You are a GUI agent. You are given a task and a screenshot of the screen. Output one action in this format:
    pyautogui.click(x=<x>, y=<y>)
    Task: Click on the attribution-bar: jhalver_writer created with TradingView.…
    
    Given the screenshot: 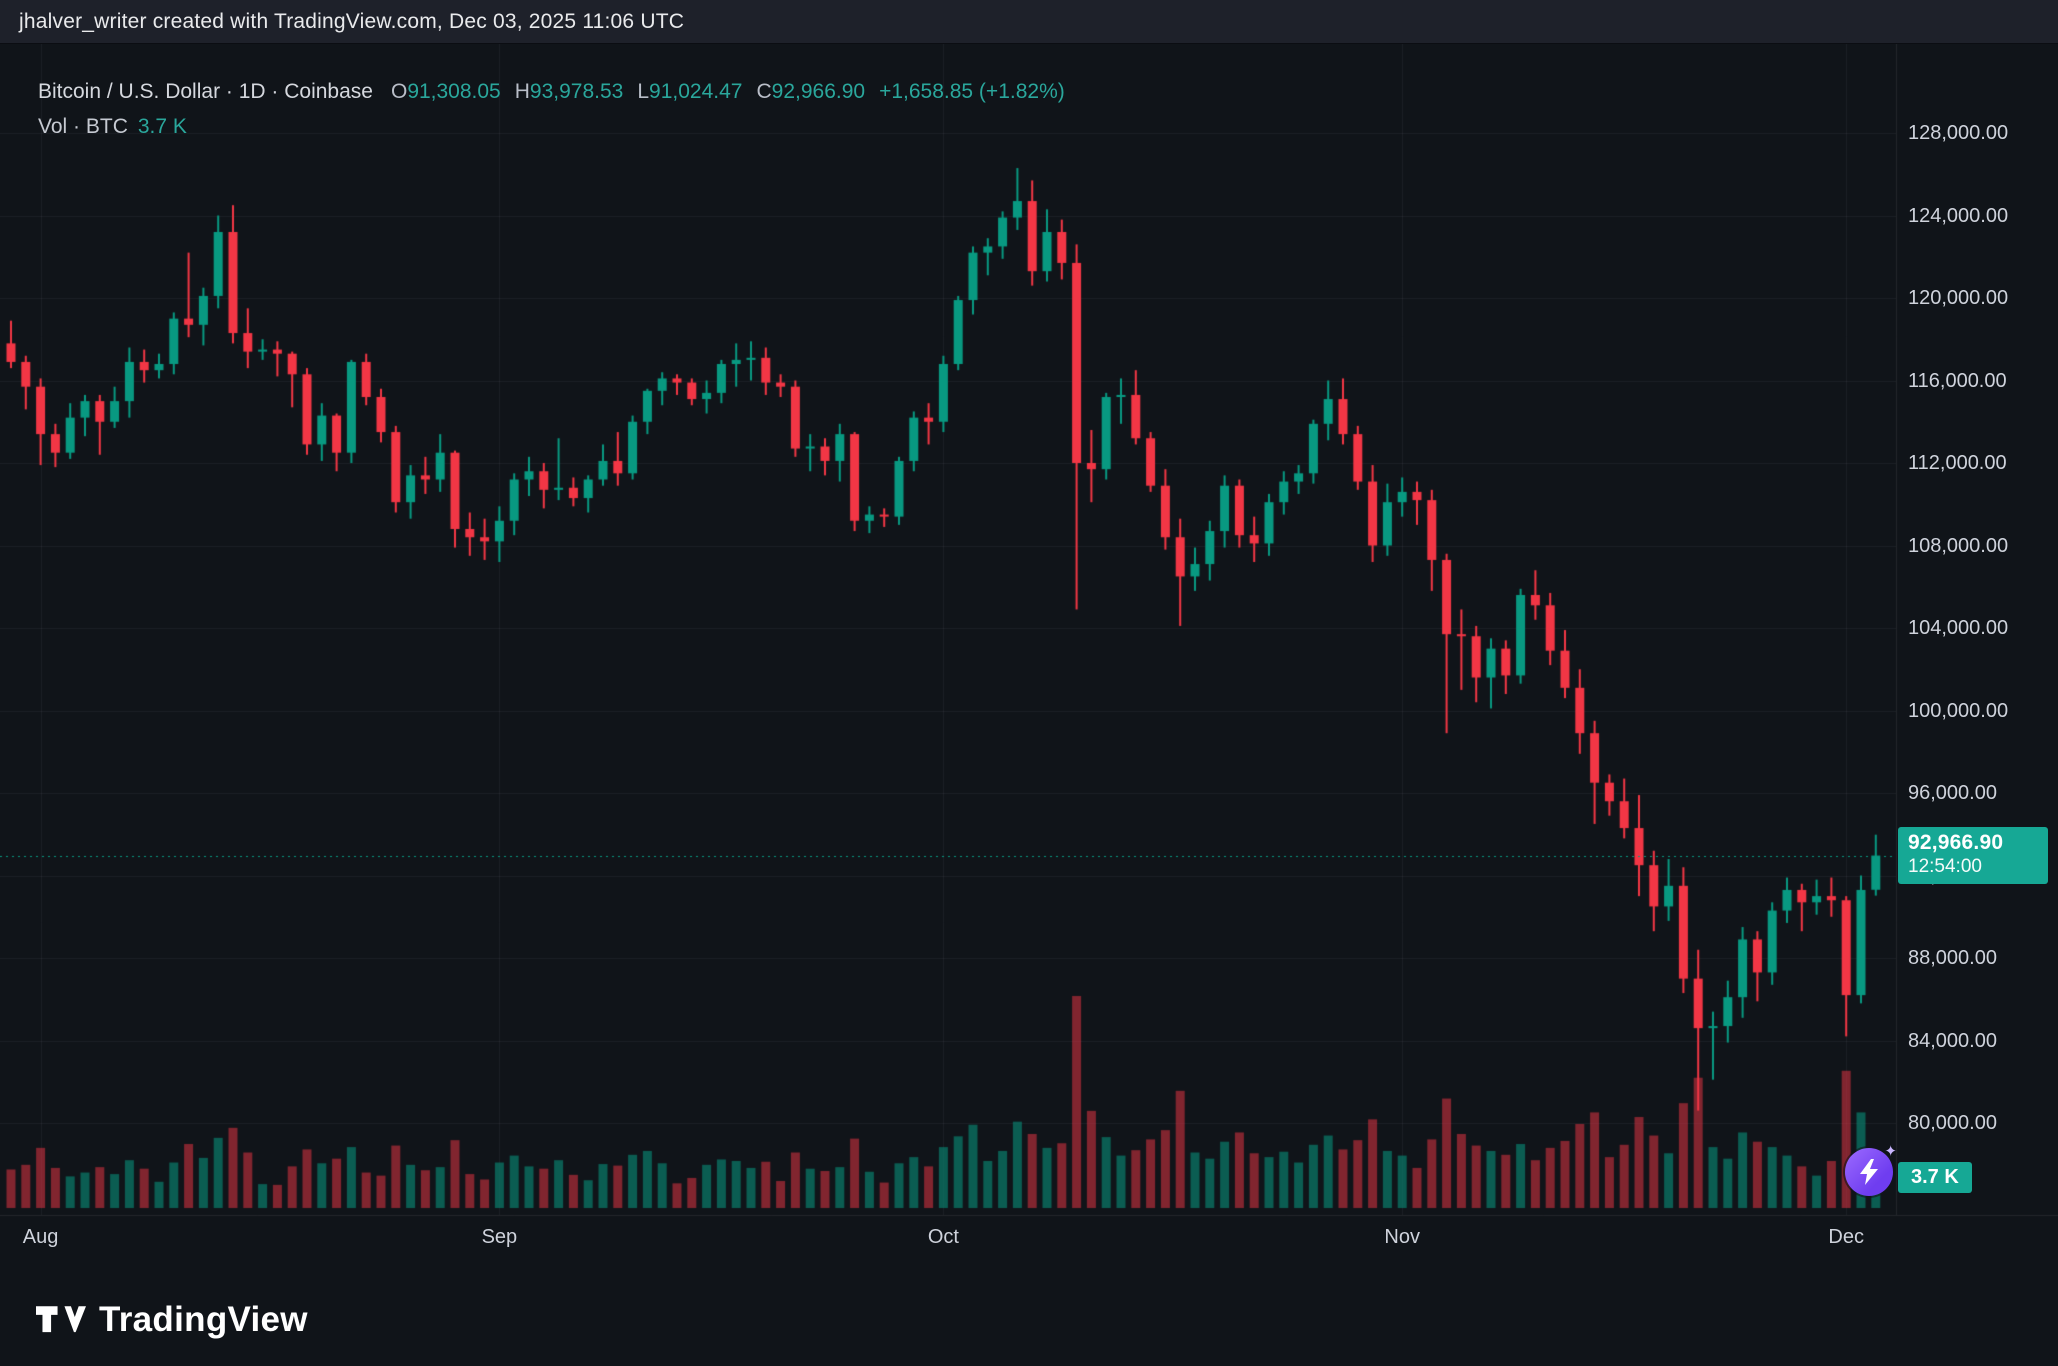 What is the action you would take?
    pyautogui.click(x=1029, y=22)
    